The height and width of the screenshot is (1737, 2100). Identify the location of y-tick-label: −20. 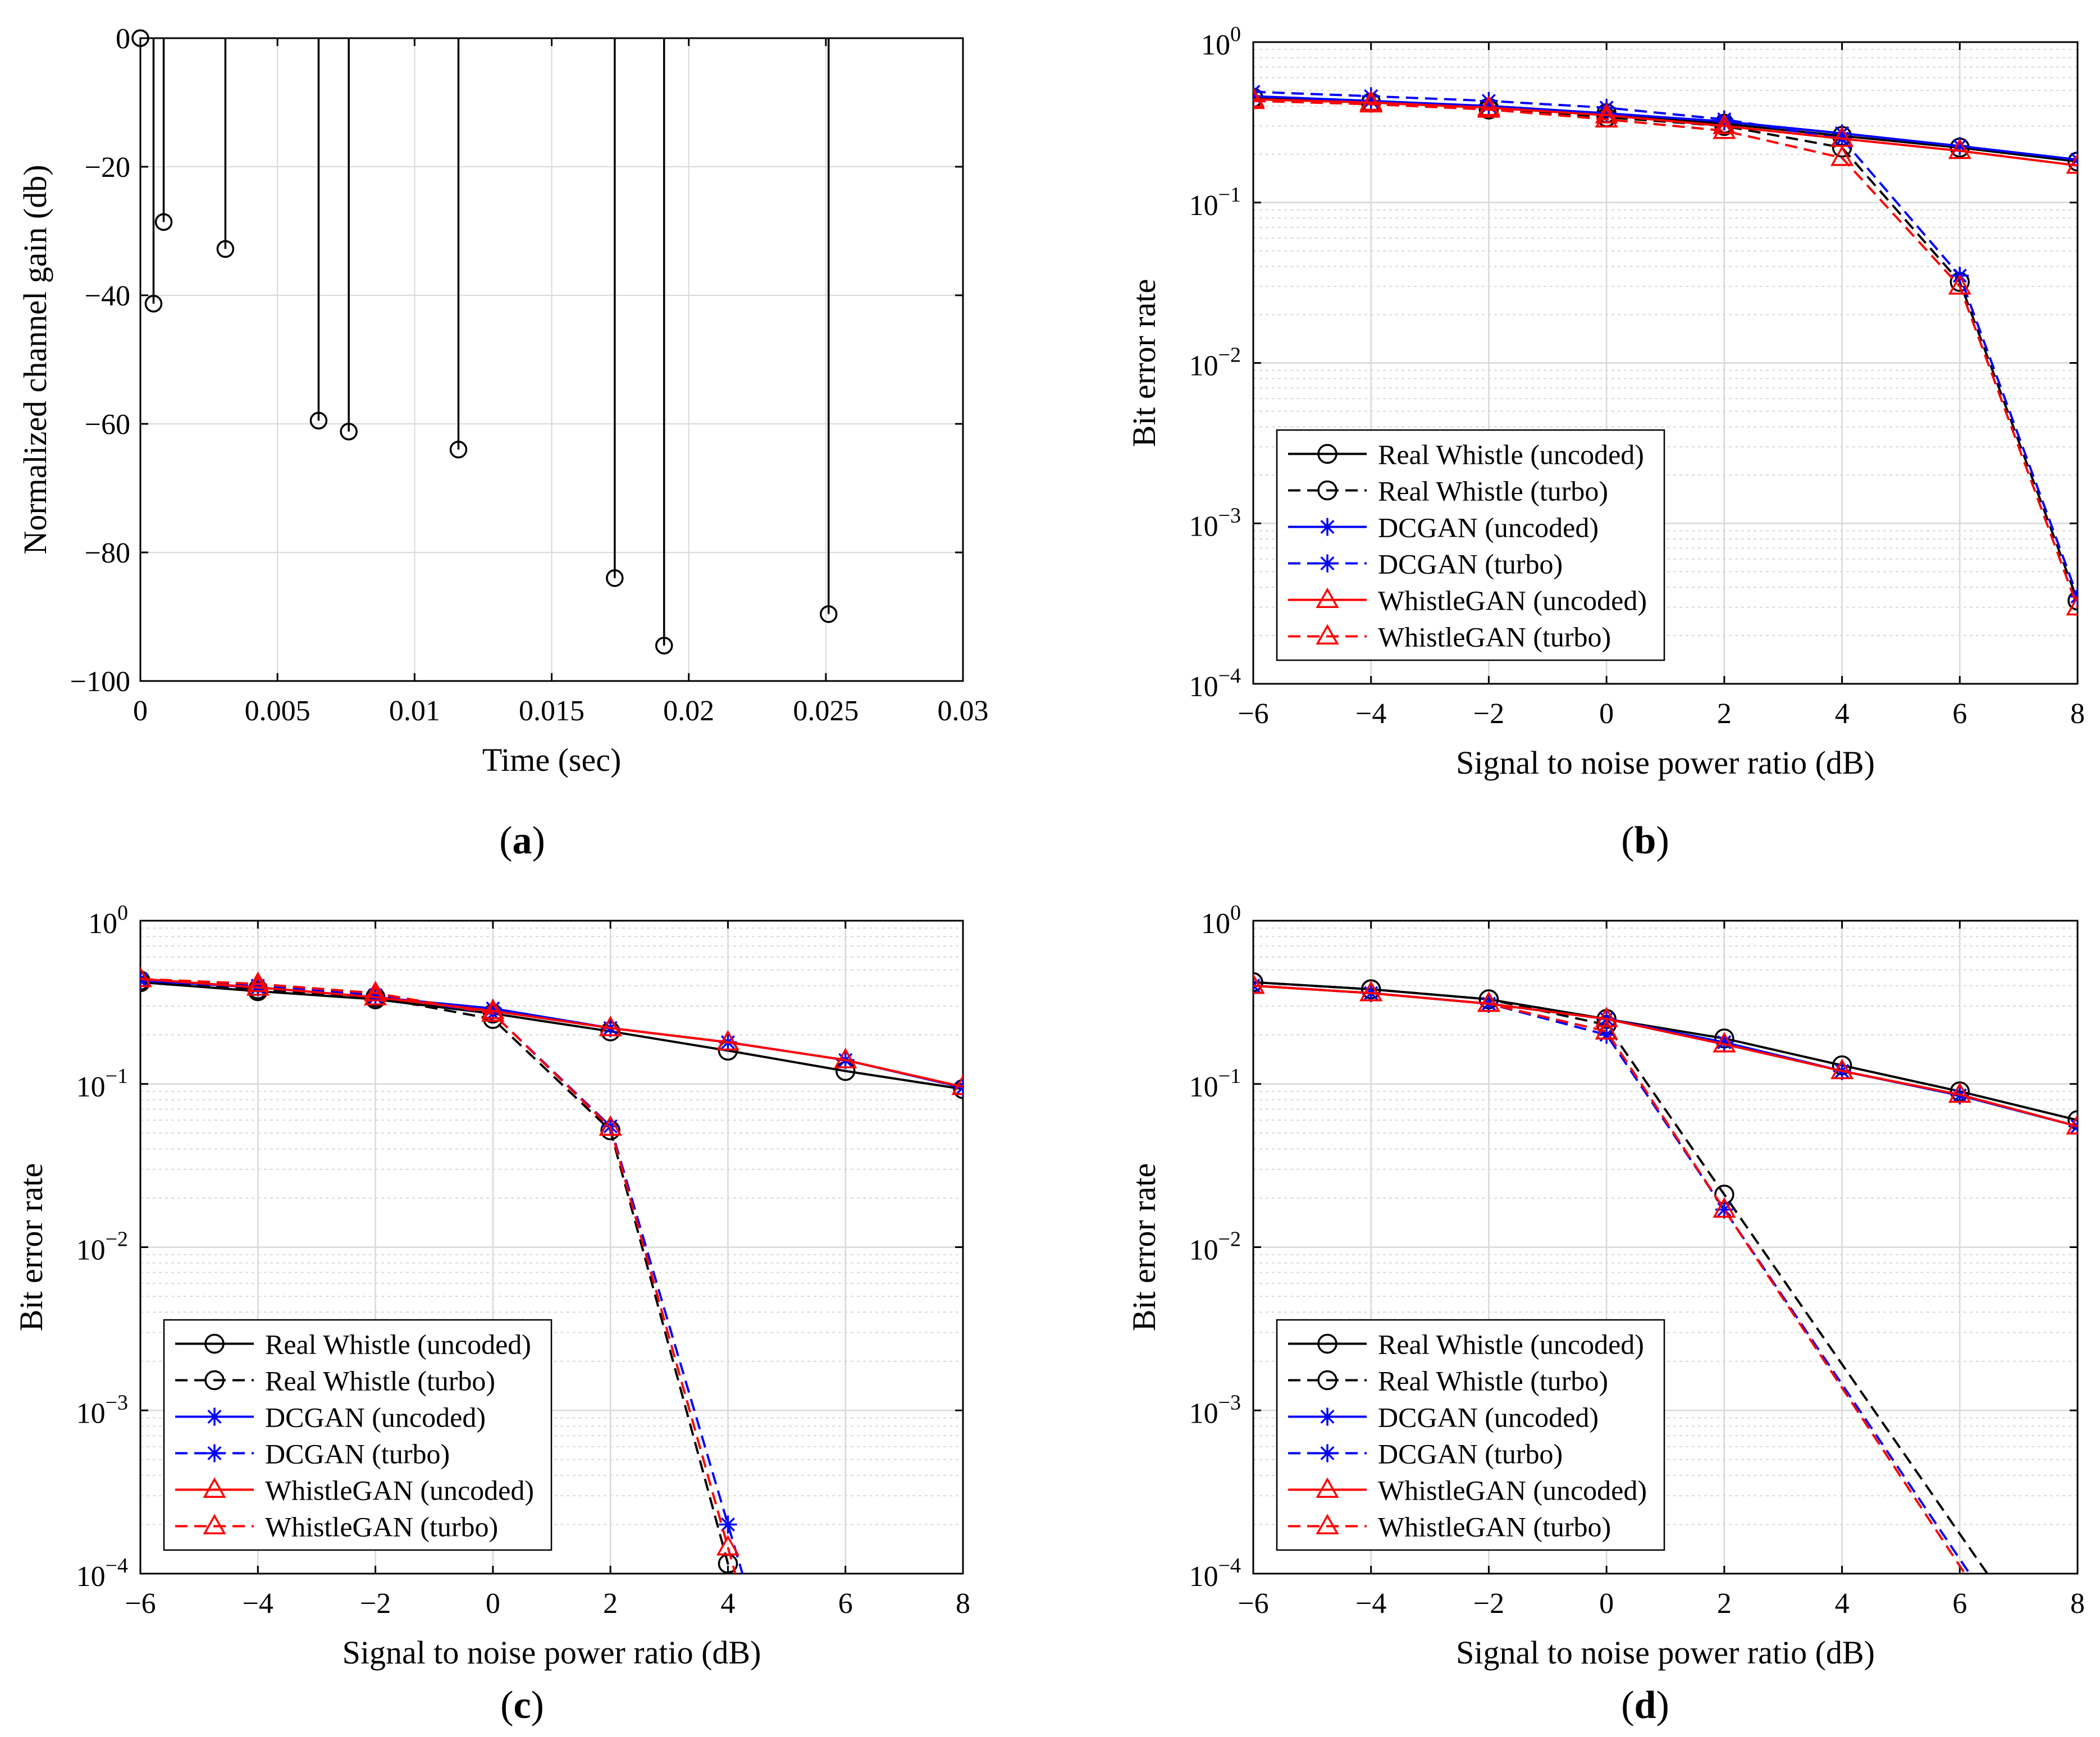
(107, 168).